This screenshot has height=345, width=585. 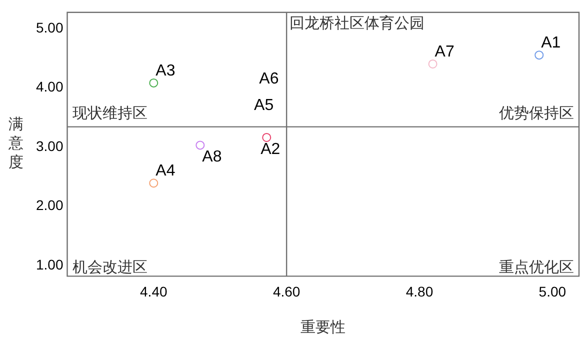 What do you see at coordinates (110, 113) in the screenshot?
I see `annotation: 现状维持区` at bounding box center [110, 113].